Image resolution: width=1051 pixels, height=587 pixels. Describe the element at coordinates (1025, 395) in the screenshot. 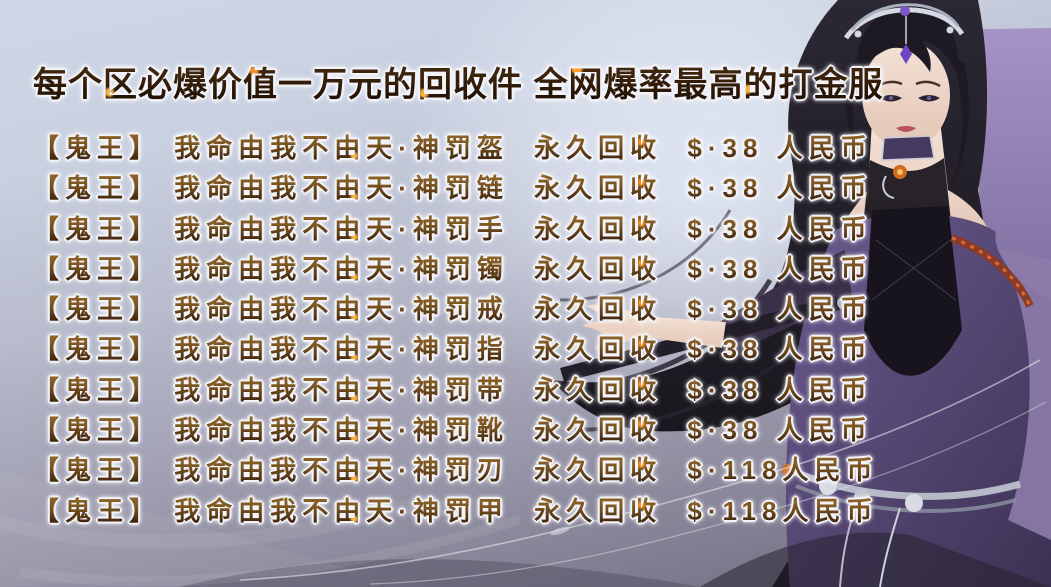

I see `sleeve` at that location.